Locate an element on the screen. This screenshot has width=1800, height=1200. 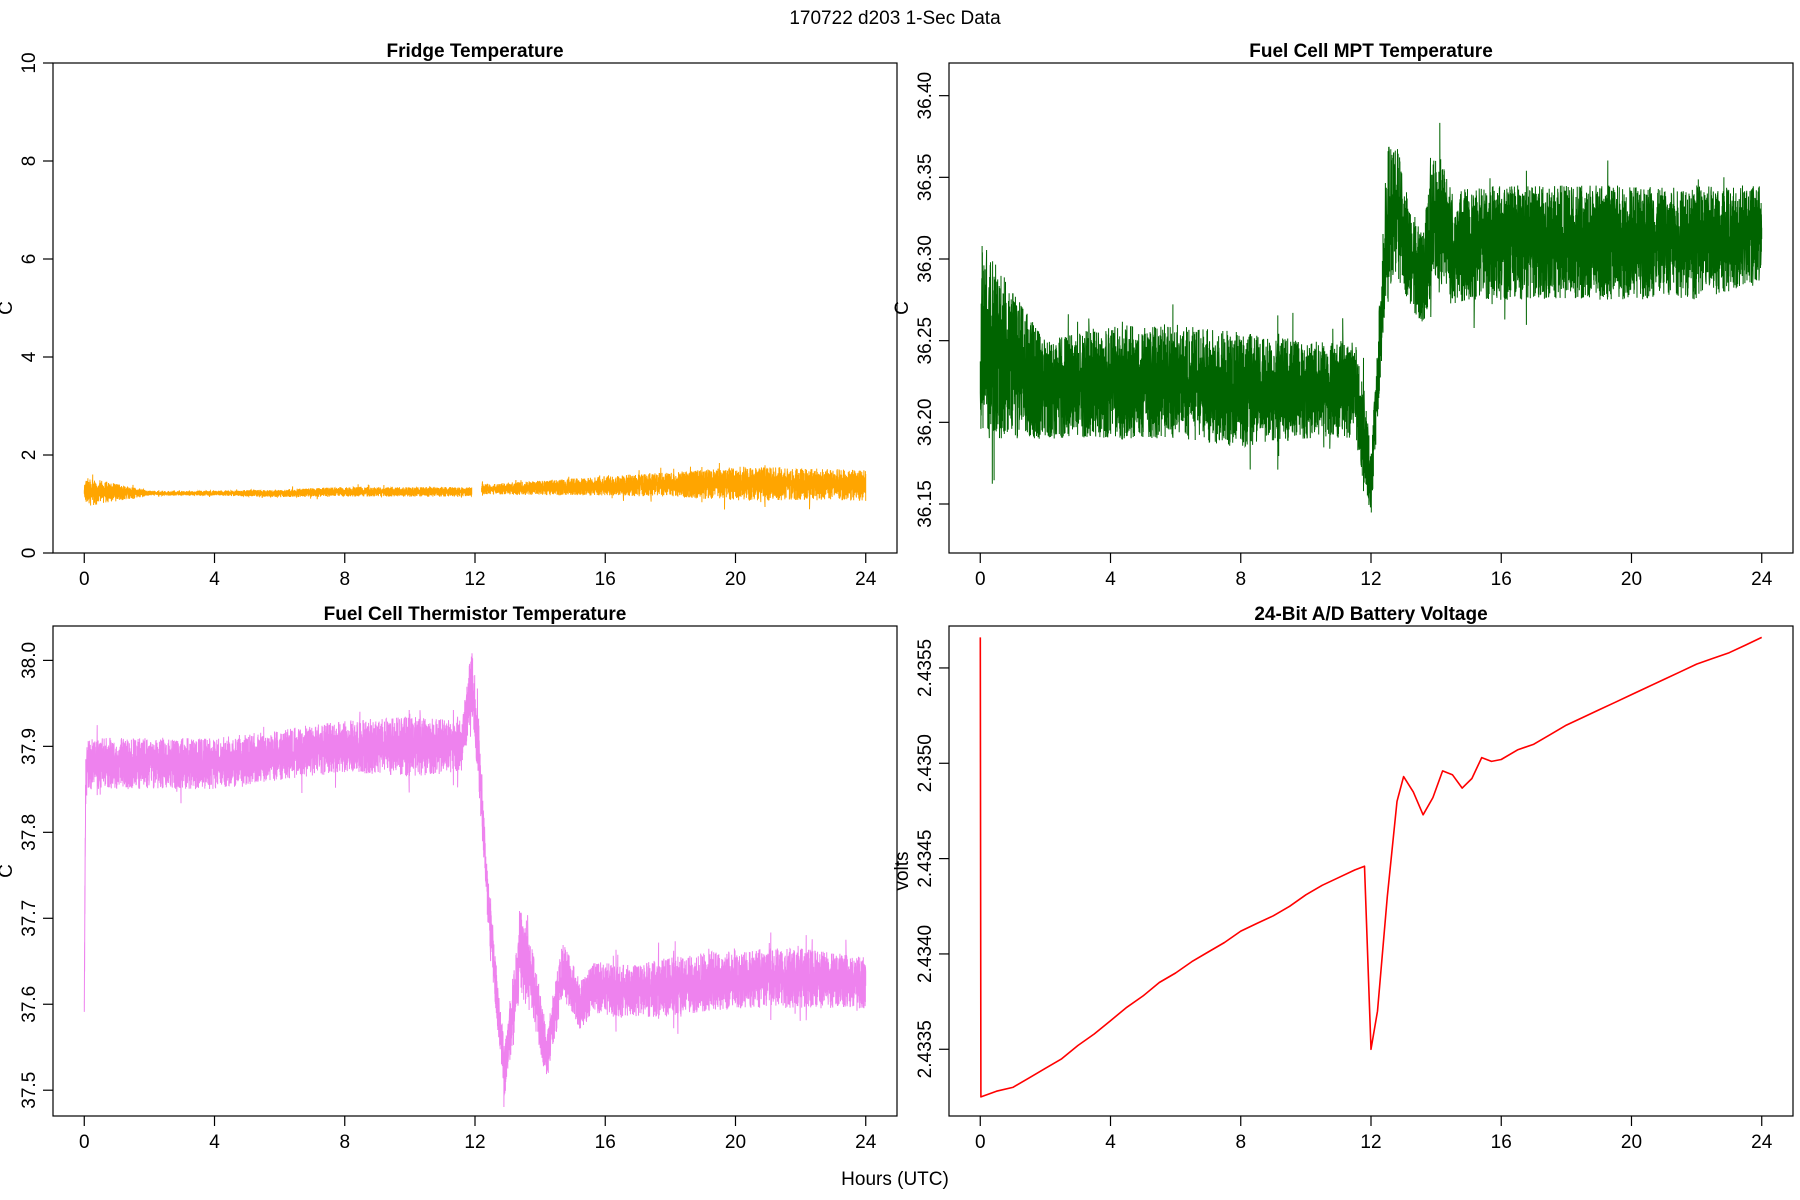
y-axis-label-battery: volts is located at coordinates (902, 870).